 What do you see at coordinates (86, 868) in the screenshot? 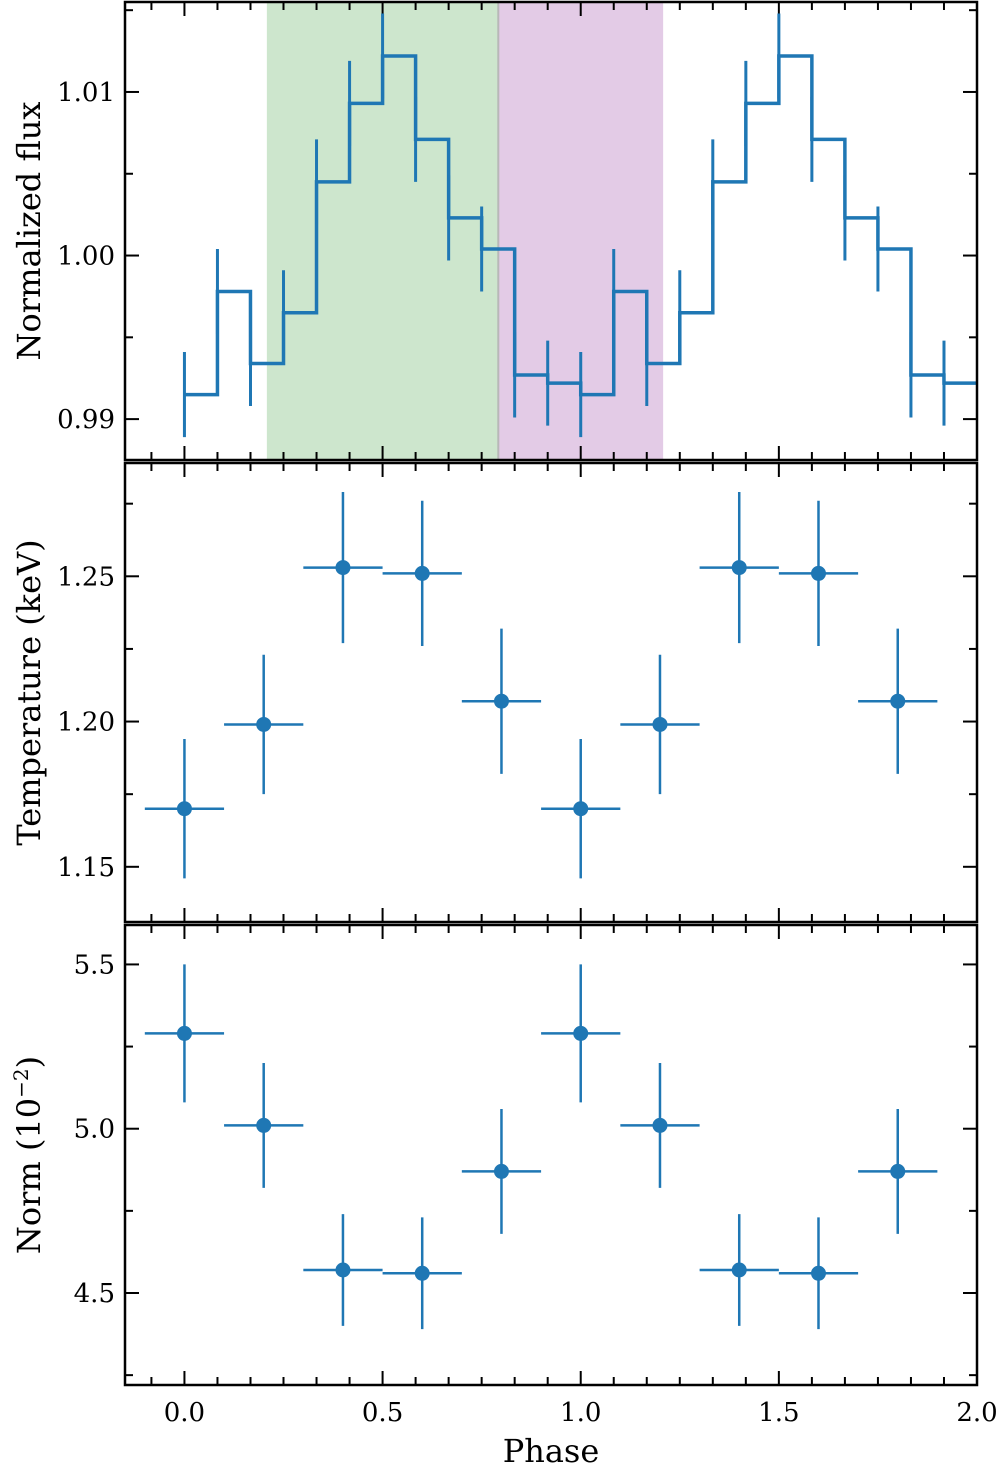
I see `y-tick-label: 1.15` at bounding box center [86, 868].